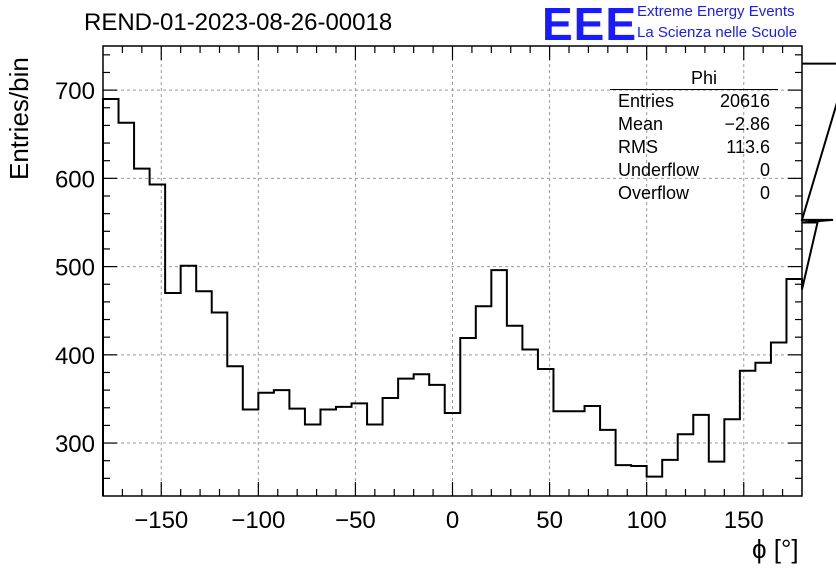 The height and width of the screenshot is (572, 836). What do you see at coordinates (452, 520) in the screenshot?
I see `x-tick-label: 0` at bounding box center [452, 520].